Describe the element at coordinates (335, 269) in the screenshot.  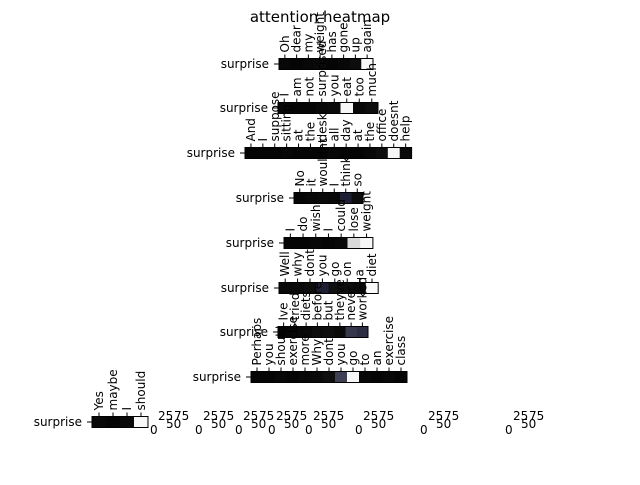
I see `token-label: go` at that location.